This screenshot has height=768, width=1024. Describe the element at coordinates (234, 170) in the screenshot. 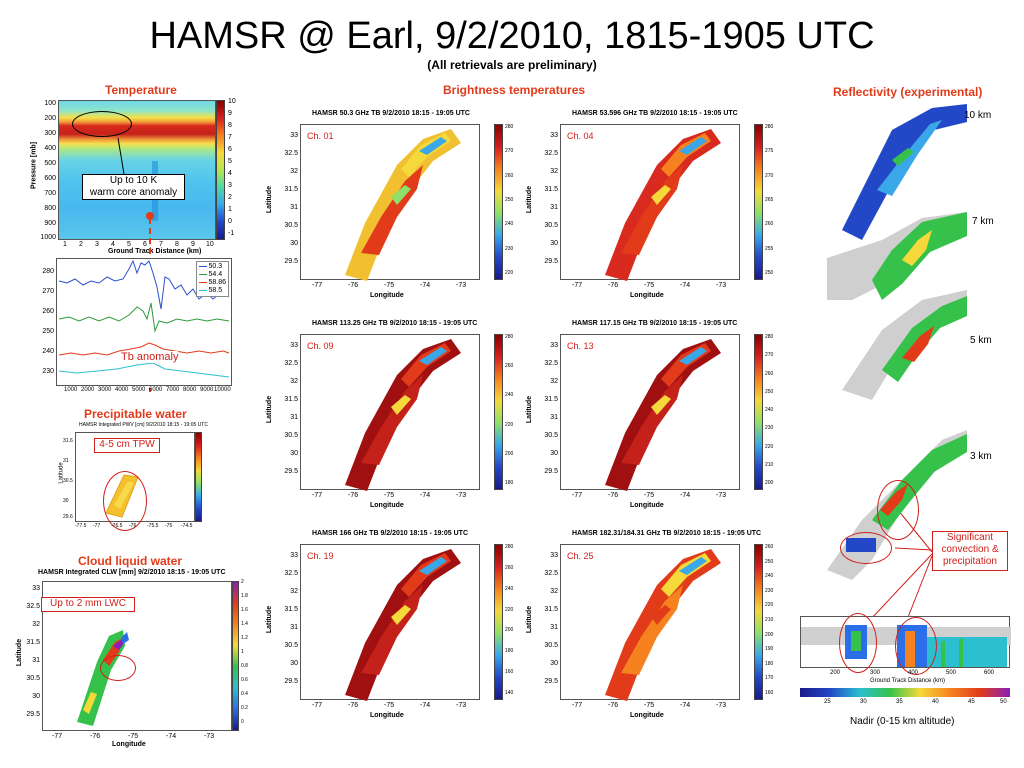

I see `temperature-cbar-ticks: 10 9 8 7 6 5 4 3 2 1 0 -1` at that location.